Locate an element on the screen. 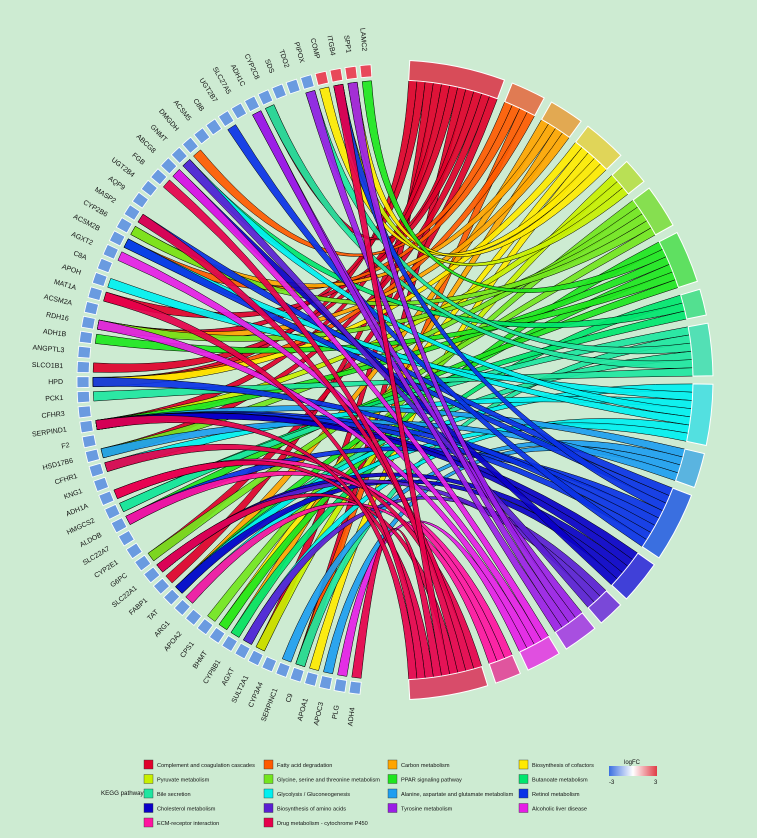  logfc-colorbar: logFC -3 3 is located at coordinates (633, 773).